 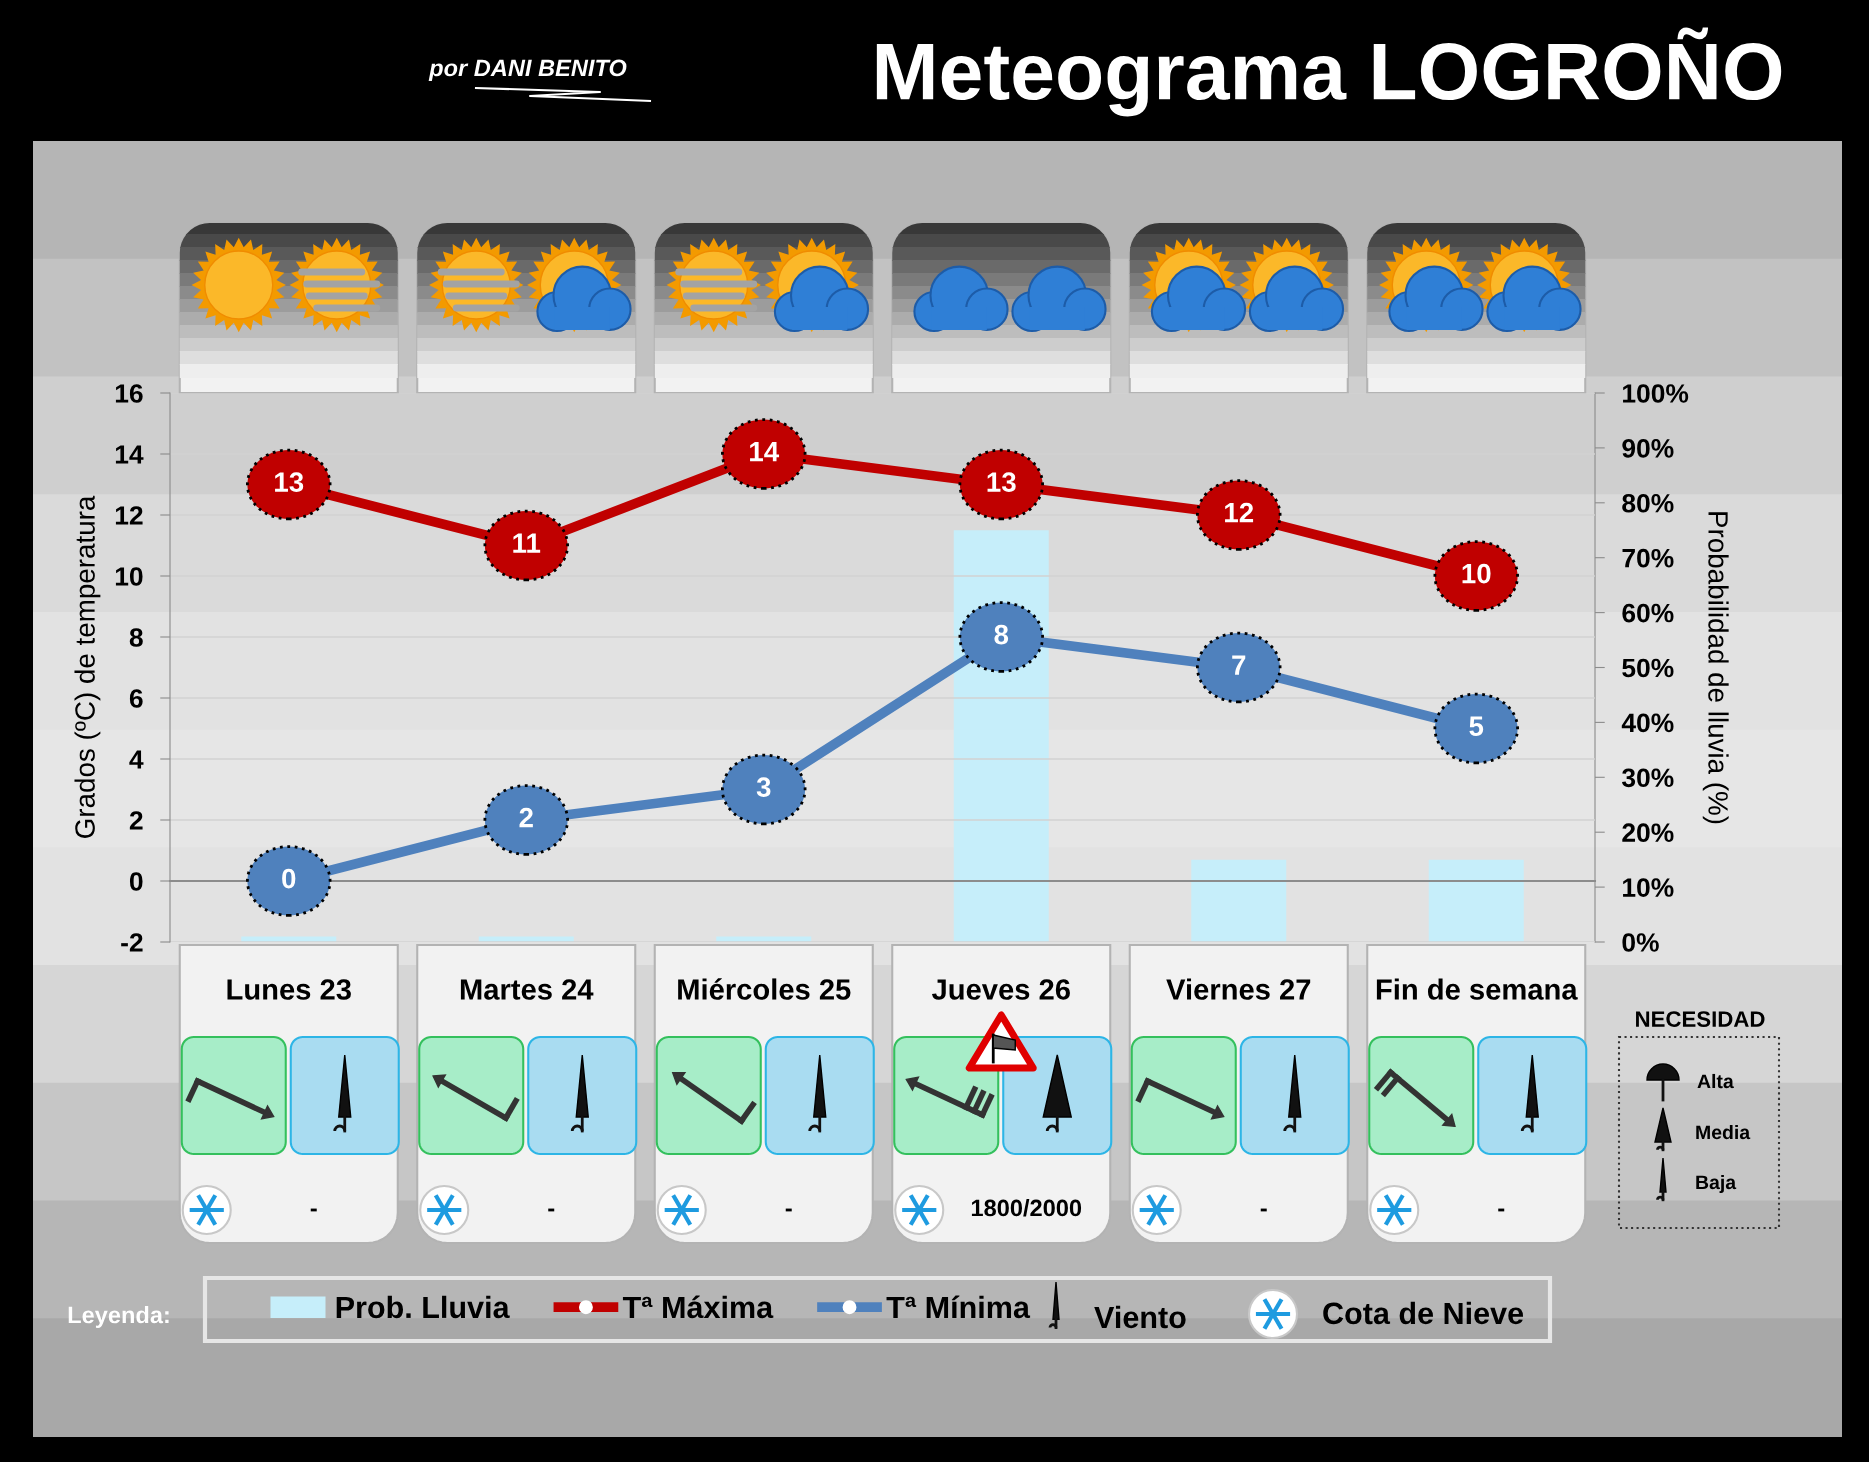 What do you see at coordinates (136, 881) in the screenshot?
I see `y-tick-label: 0` at bounding box center [136, 881].